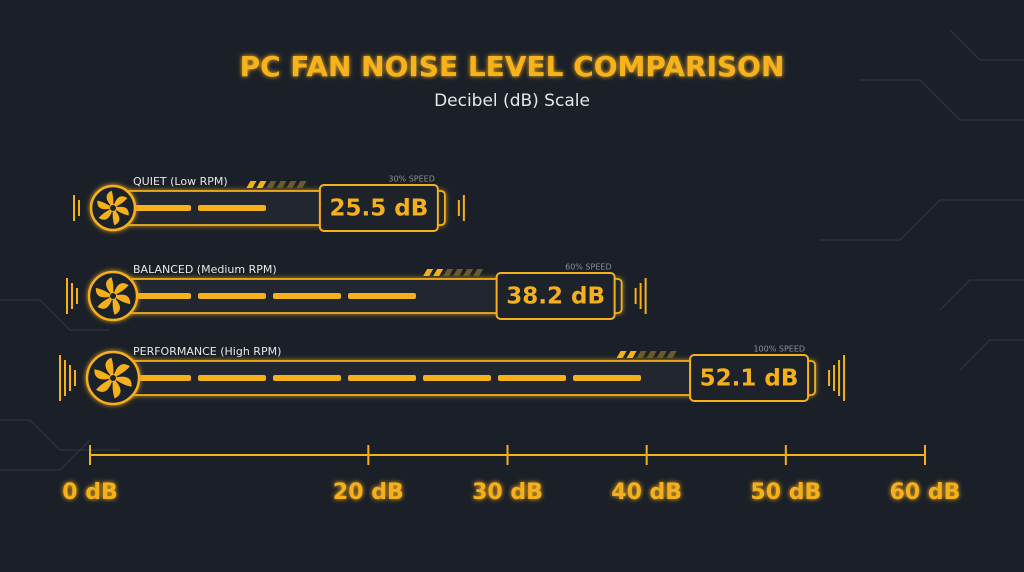 This screenshot has height=572, width=1024. Describe the element at coordinates (512, 101) in the screenshot. I see `chart-subtitle: Decibel (dB) Scale` at that location.